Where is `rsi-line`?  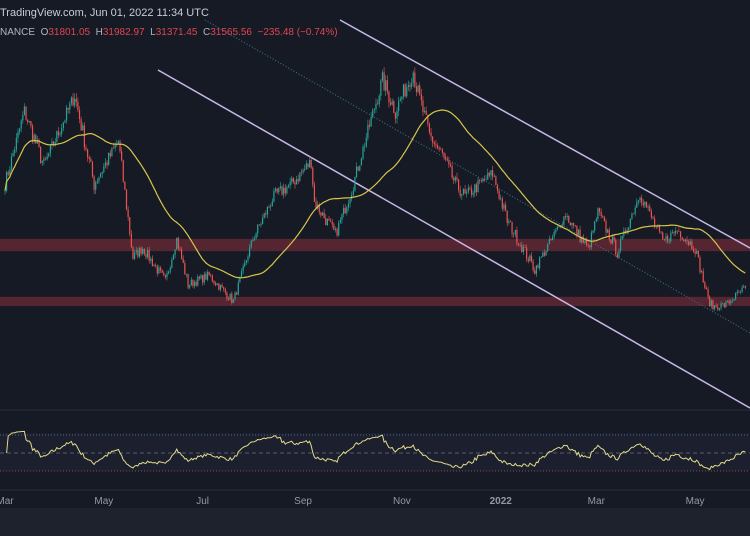
rsi-line is located at coordinates (376, 450).